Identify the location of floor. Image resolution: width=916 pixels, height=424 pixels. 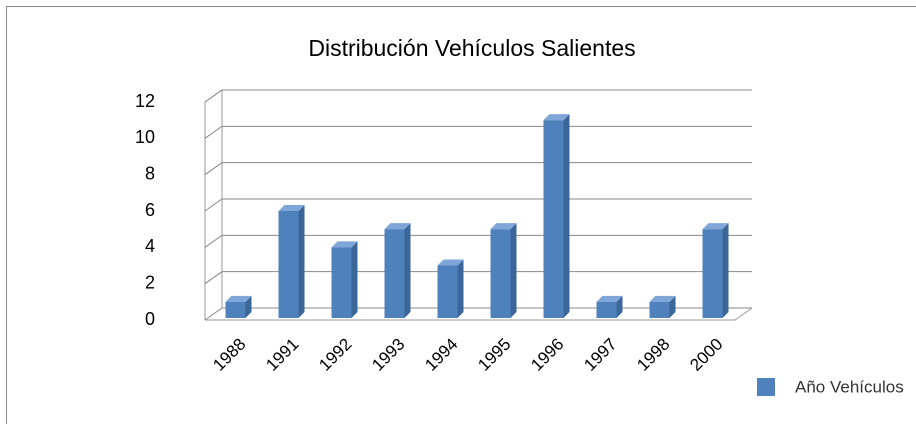
(479, 314).